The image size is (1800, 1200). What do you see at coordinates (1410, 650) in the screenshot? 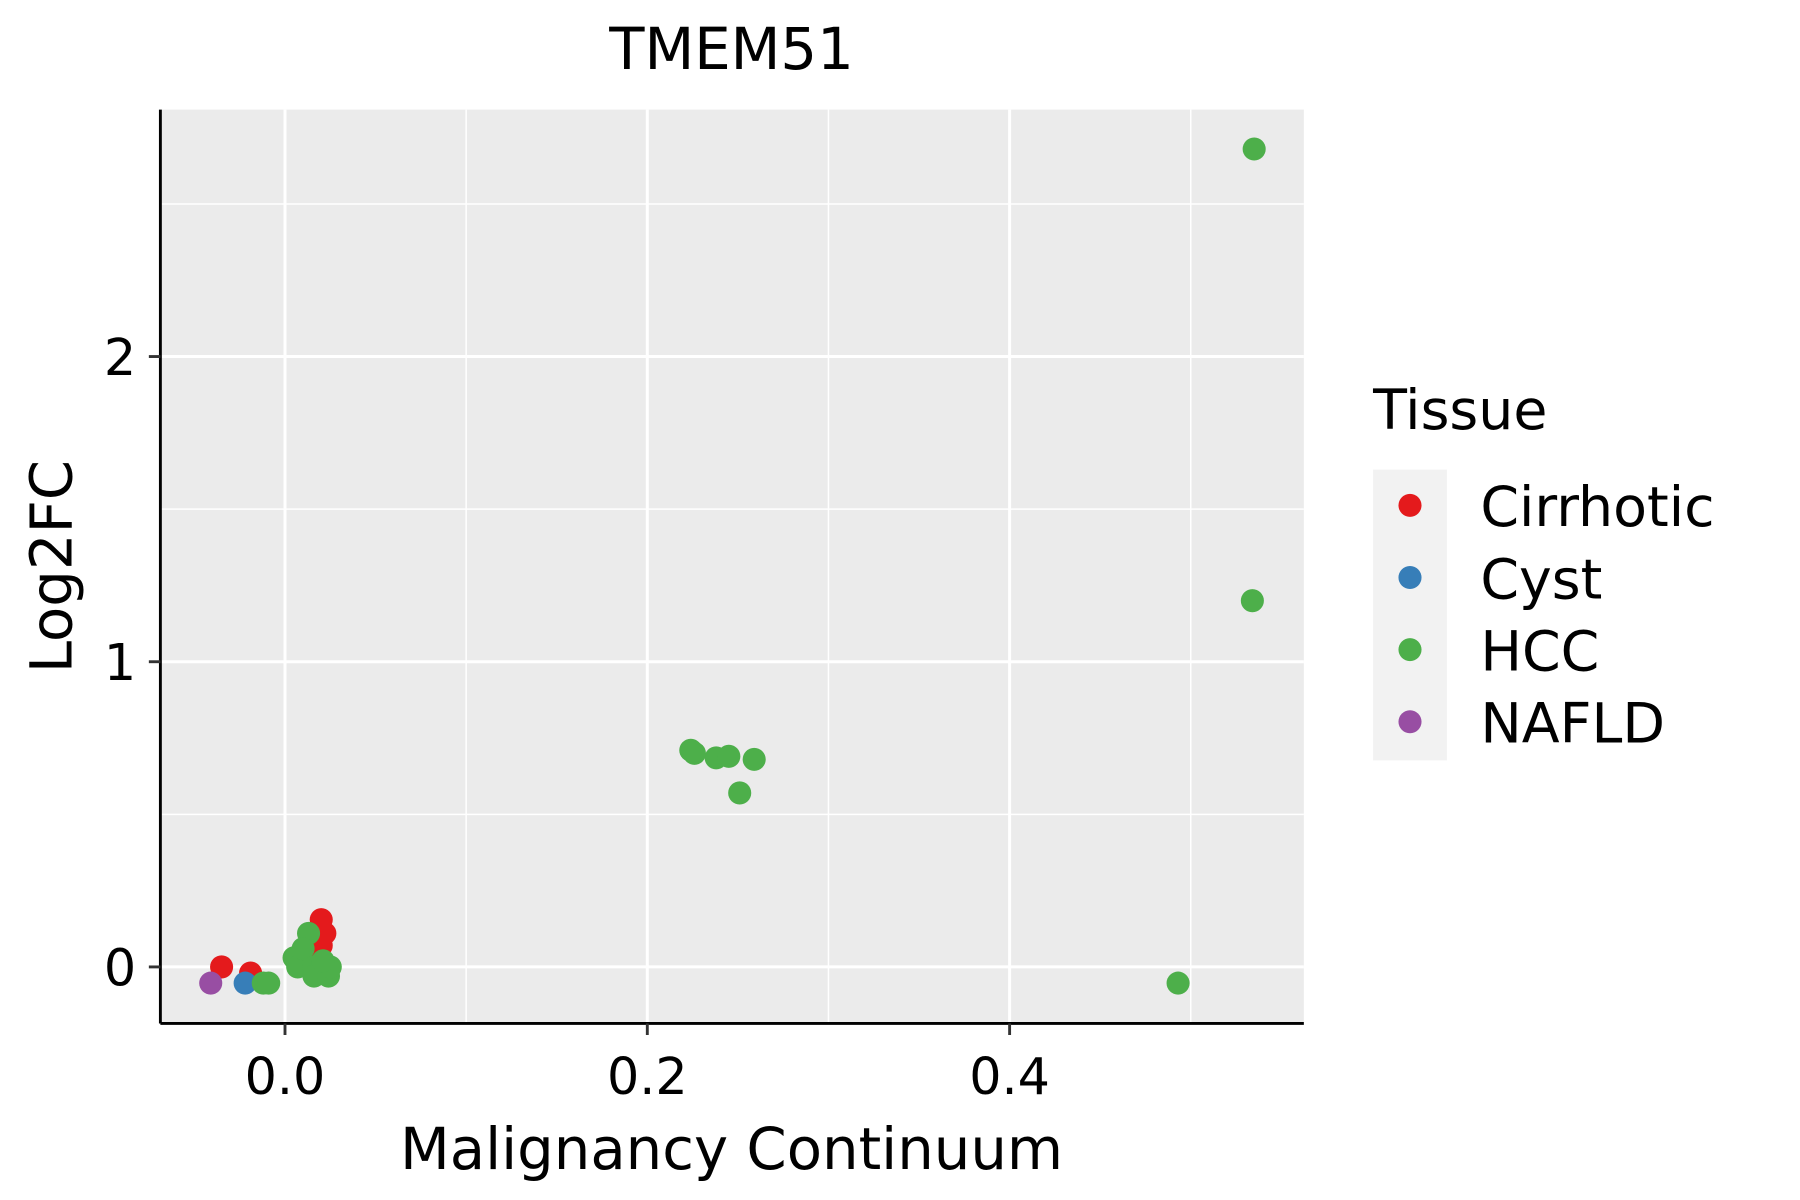
I see `legend-key-hcc` at bounding box center [1410, 650].